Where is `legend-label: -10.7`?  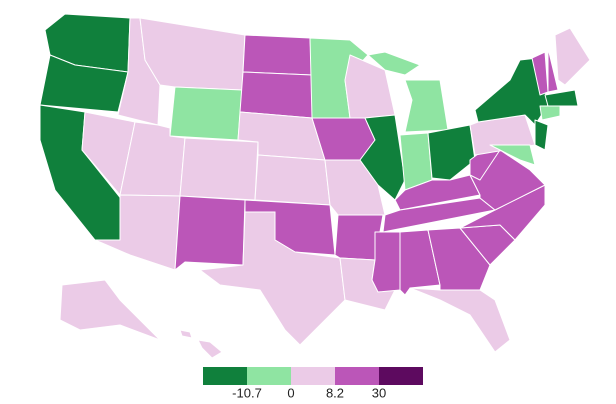
legend-label: -10.7 is located at coordinates (247, 392).